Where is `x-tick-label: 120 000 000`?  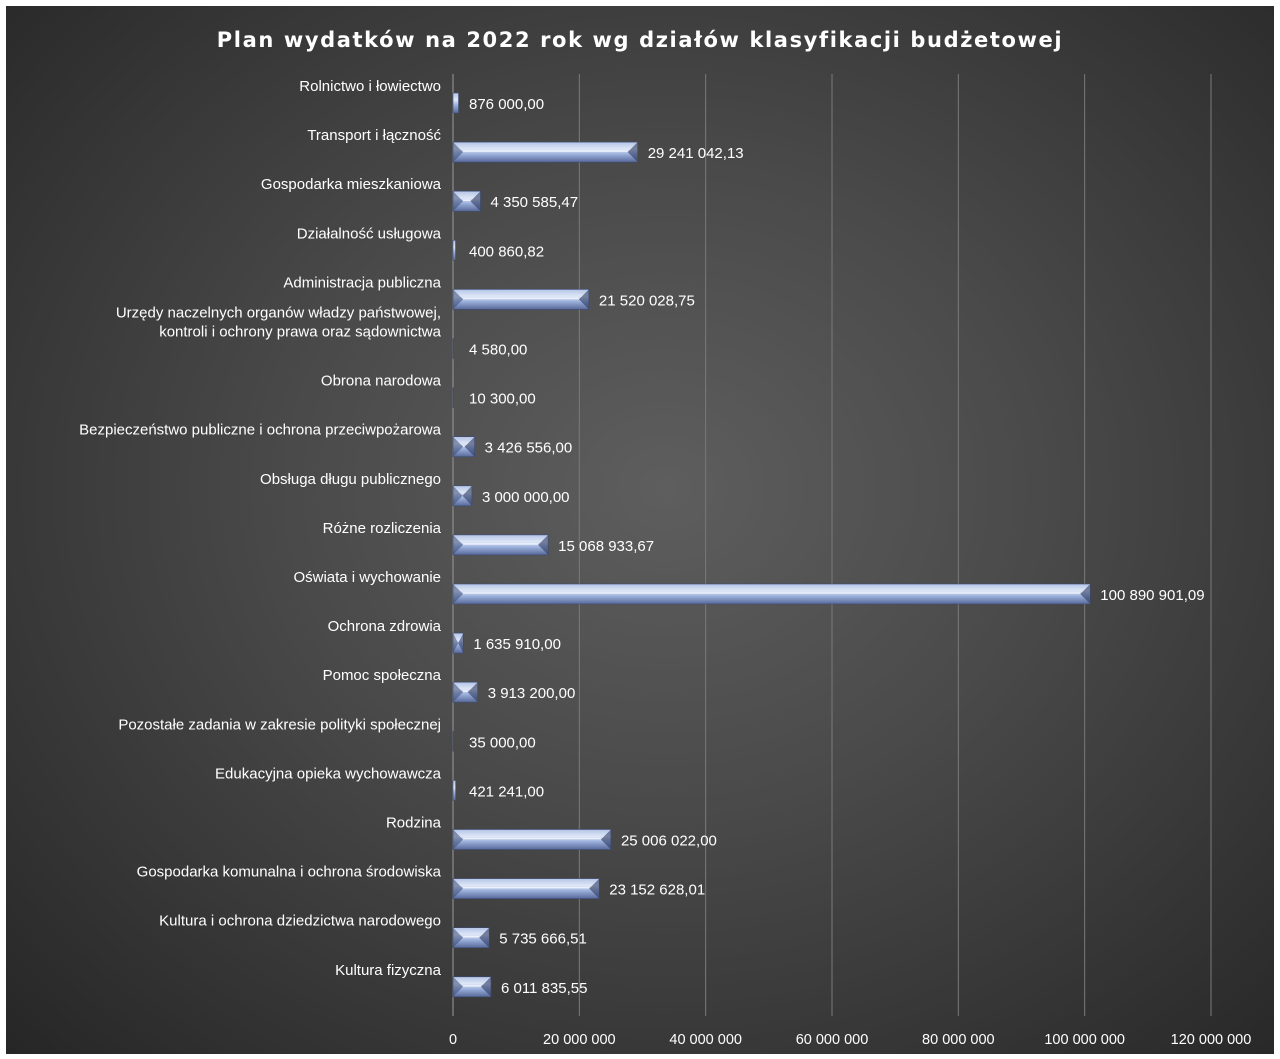 x-tick-label: 120 000 000 is located at coordinates (1211, 1040).